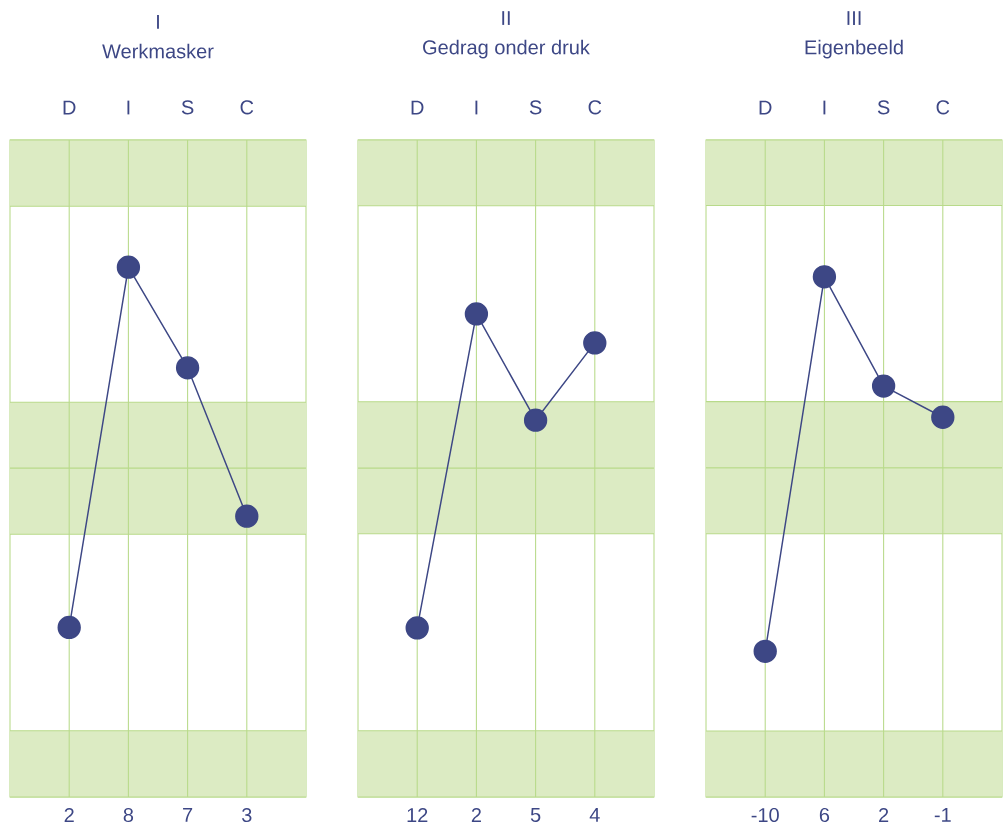 The height and width of the screenshot is (824, 1005). Describe the element at coordinates (188, 814) in the screenshot. I see `text: 7` at that location.